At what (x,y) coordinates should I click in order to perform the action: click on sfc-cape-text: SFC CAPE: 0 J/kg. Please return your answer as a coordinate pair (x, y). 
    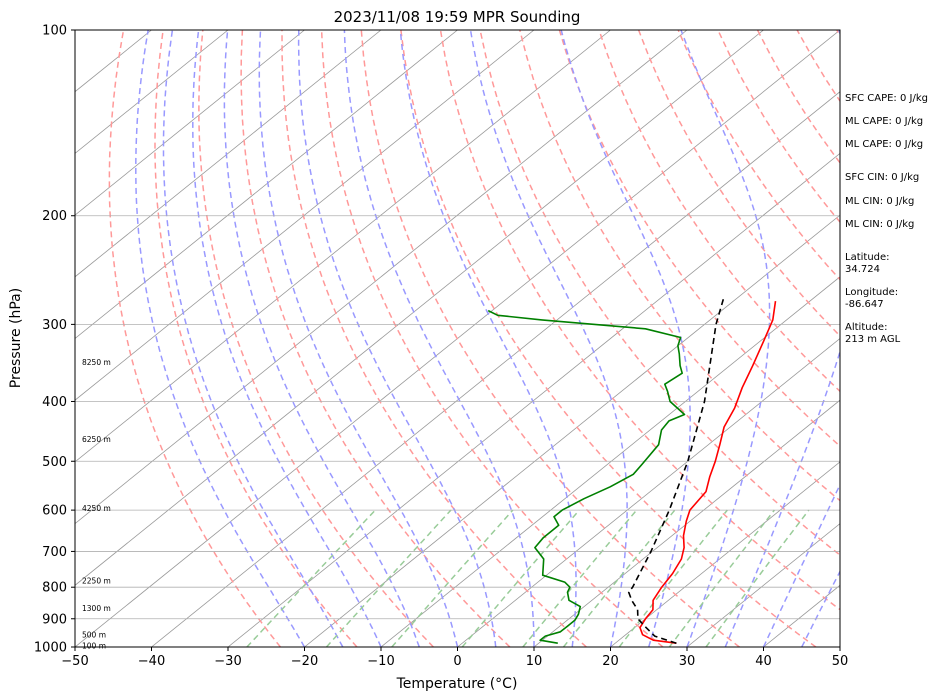
    Looking at the image, I should click on (886, 98).